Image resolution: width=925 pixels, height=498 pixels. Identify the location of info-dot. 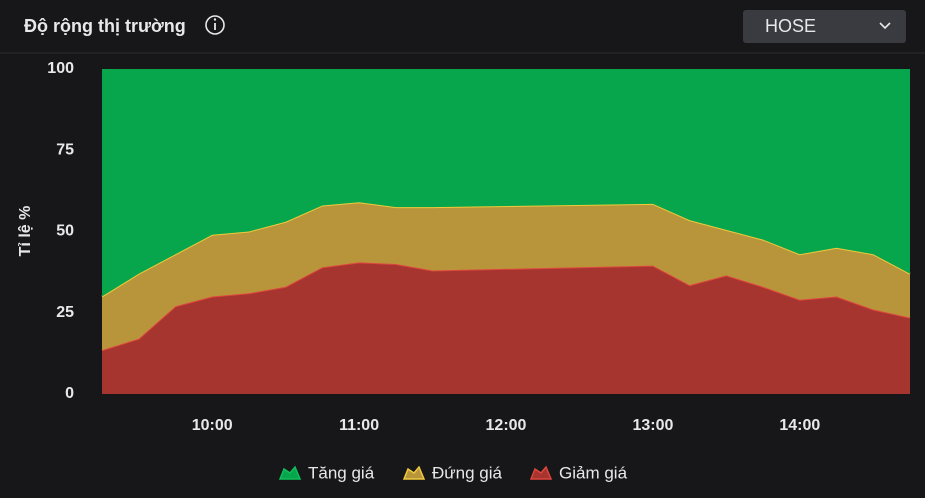
(215, 19).